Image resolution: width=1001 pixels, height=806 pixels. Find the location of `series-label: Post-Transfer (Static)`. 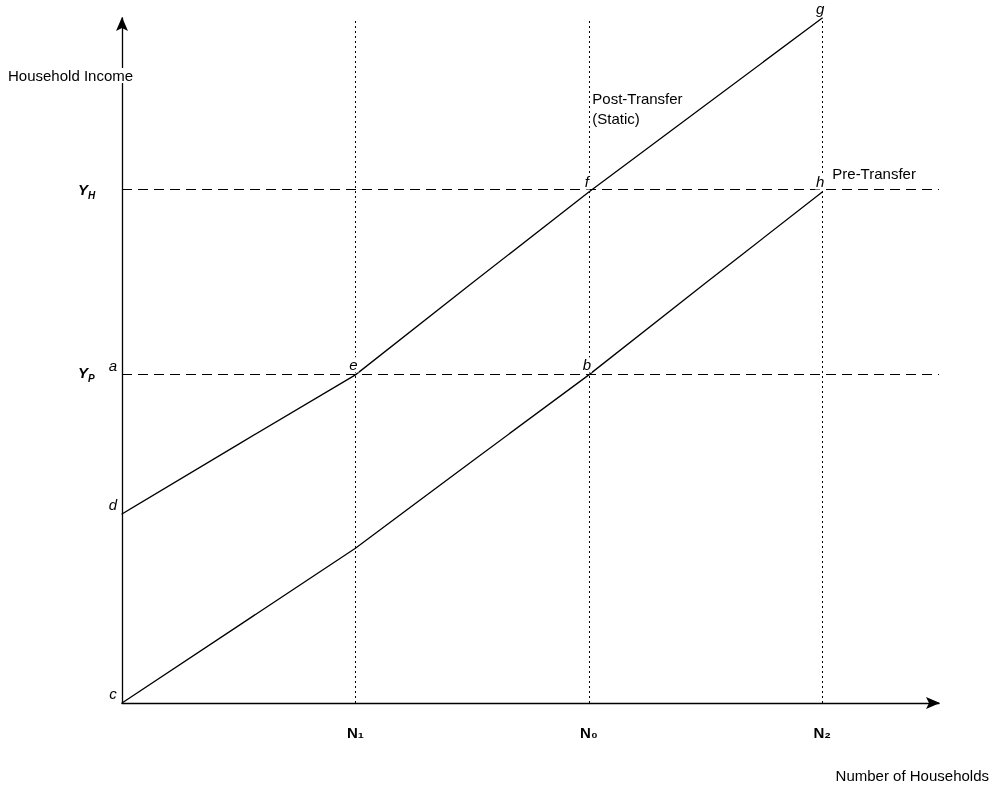

series-label: Post-Transfer (Static) is located at coordinates (637, 108).